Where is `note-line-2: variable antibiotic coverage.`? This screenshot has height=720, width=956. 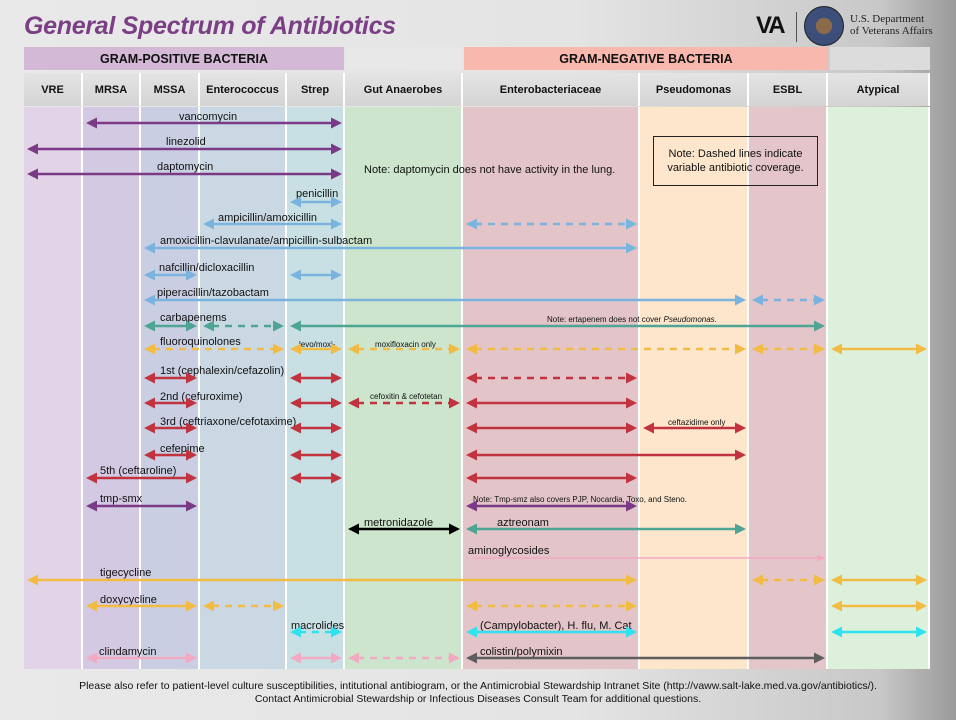 note-line-2: variable antibiotic coverage. is located at coordinates (735, 168).